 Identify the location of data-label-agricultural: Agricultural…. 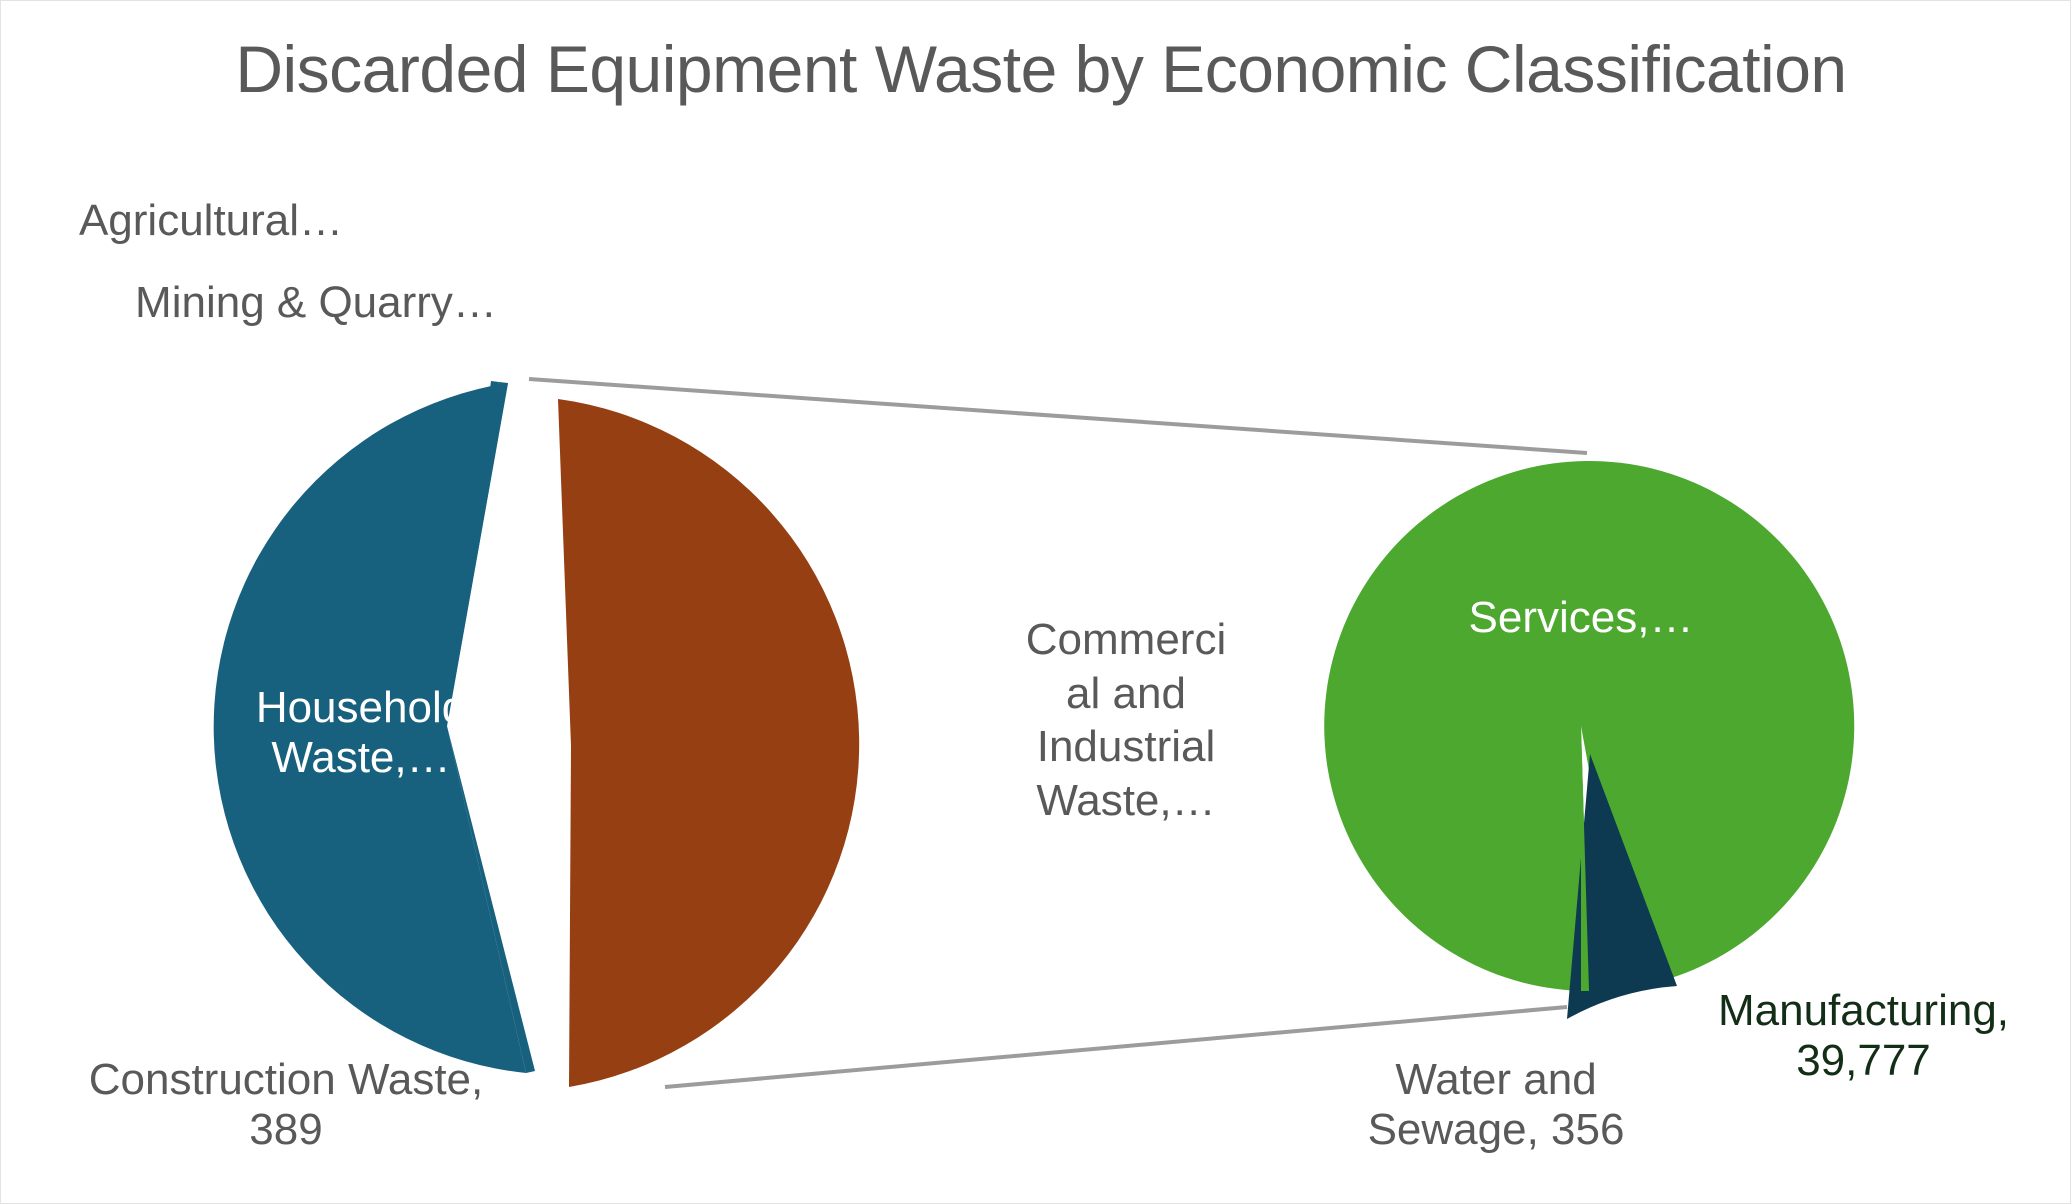
(211, 220).